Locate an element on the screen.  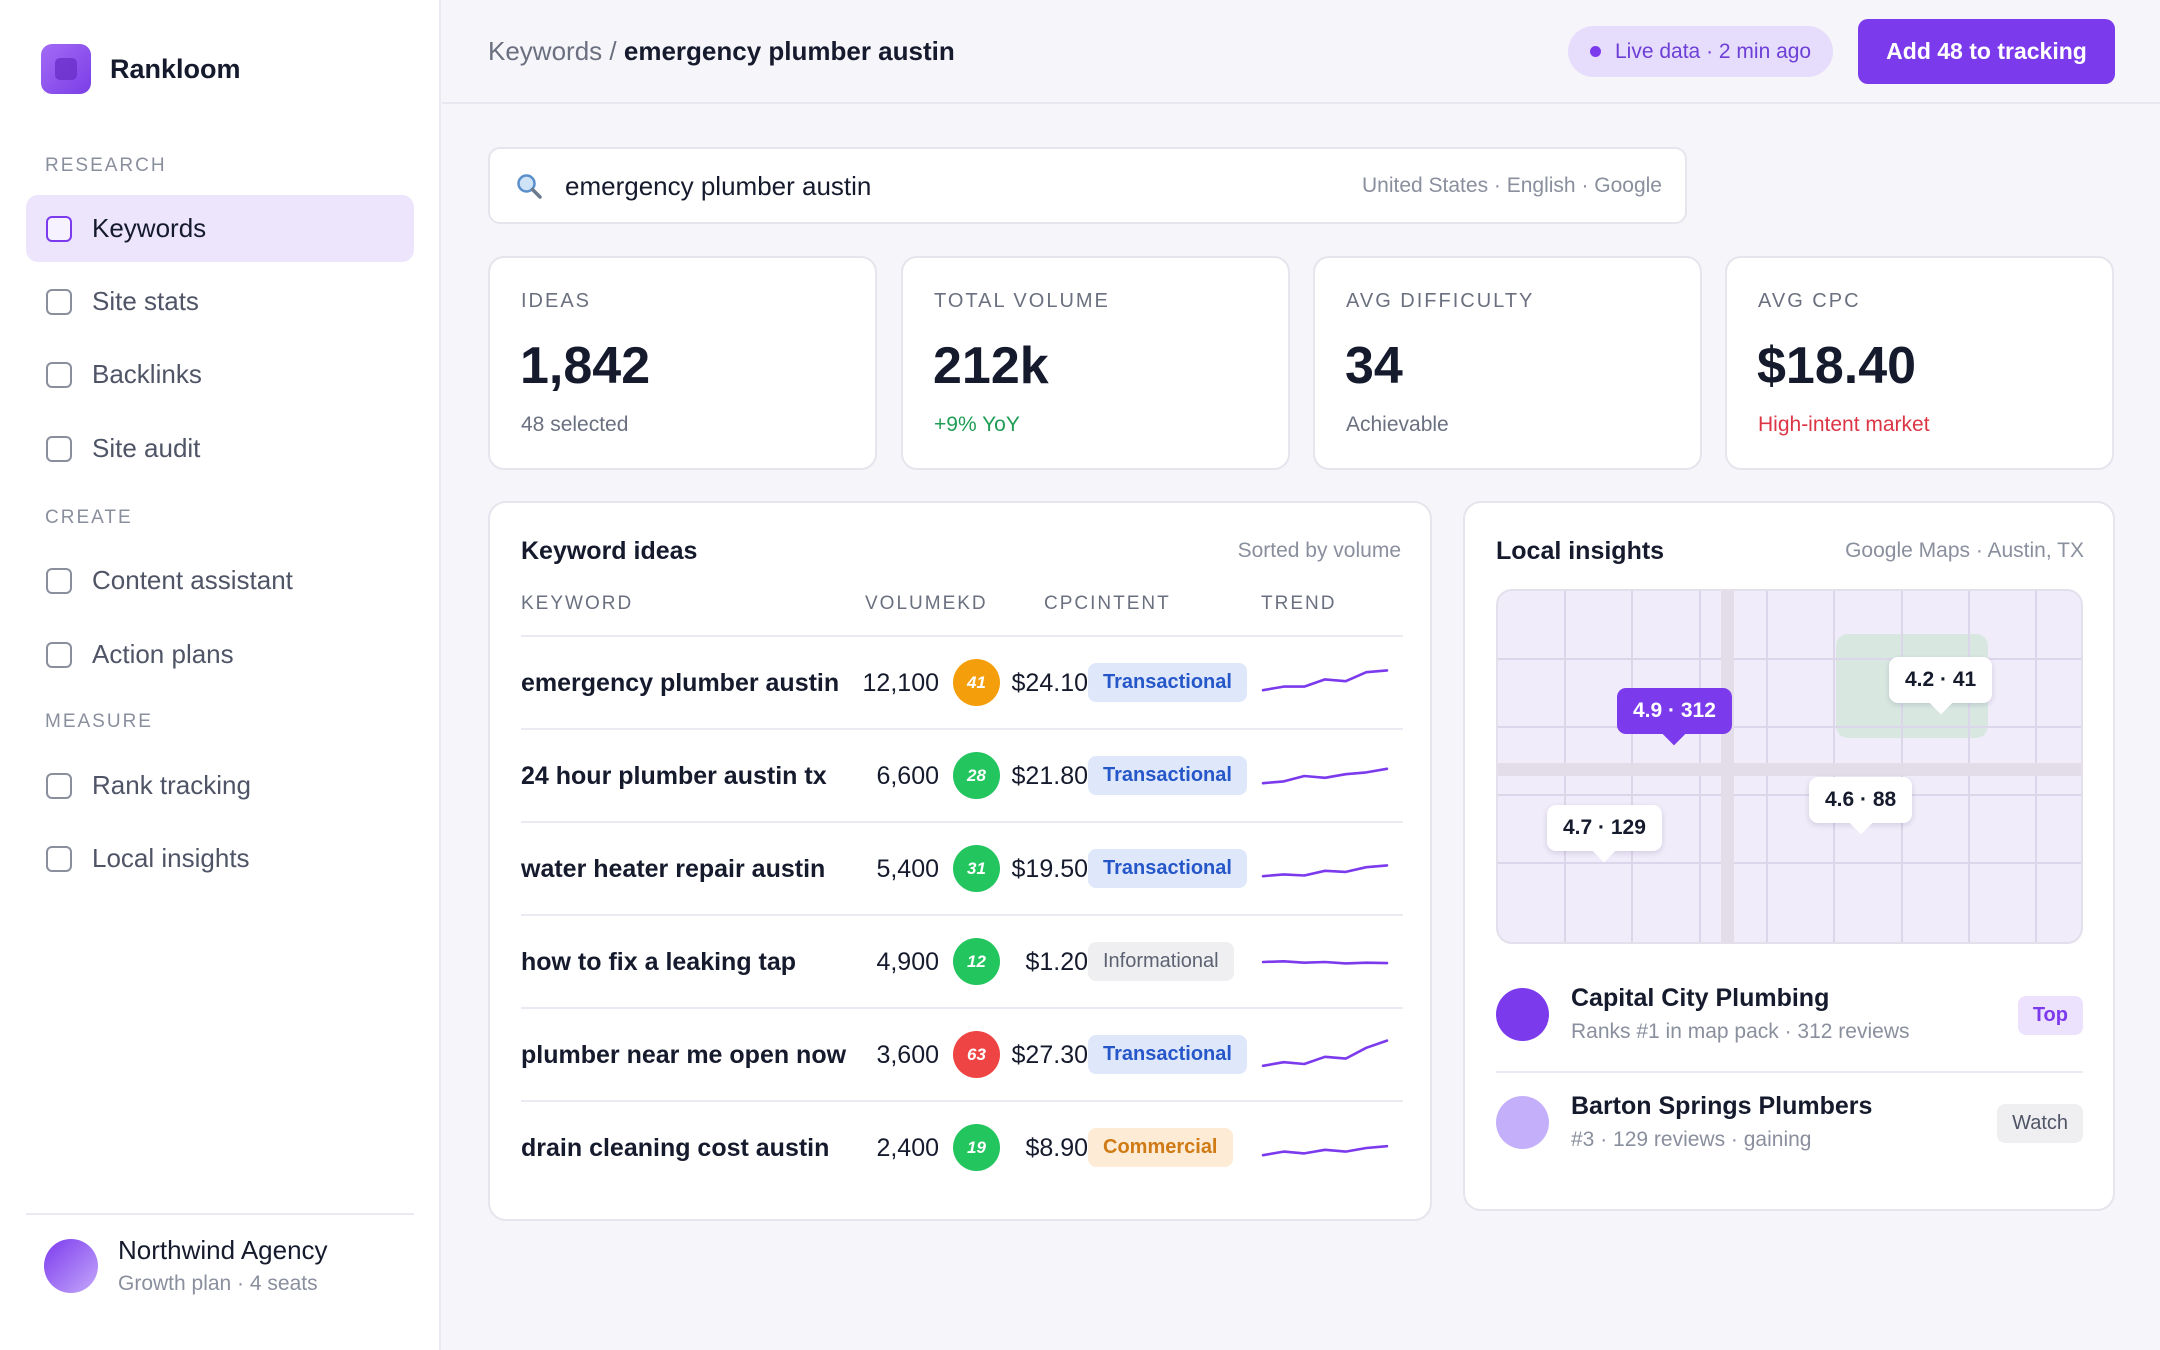
volume-cell: 4,900 is located at coordinates (907, 962).